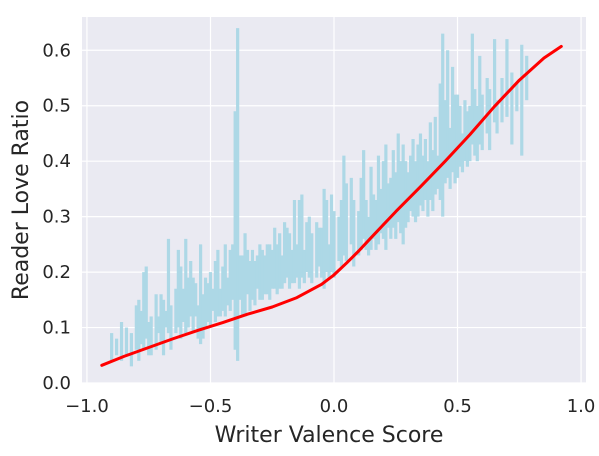 This screenshot has width=599, height=456. Describe the element at coordinates (56, 383) in the screenshot. I see `y-tick-label-0: 0.0` at that location.